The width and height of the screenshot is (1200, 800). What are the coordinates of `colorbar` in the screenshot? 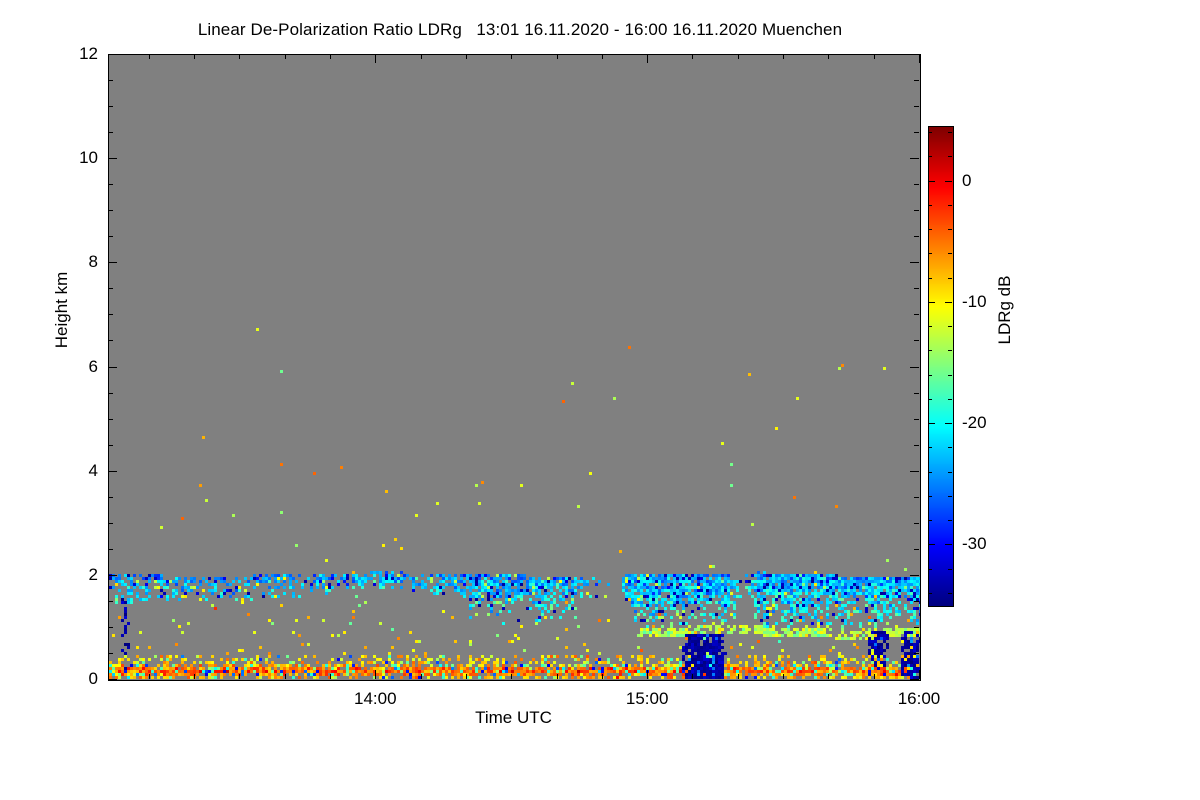 It's located at (941, 366).